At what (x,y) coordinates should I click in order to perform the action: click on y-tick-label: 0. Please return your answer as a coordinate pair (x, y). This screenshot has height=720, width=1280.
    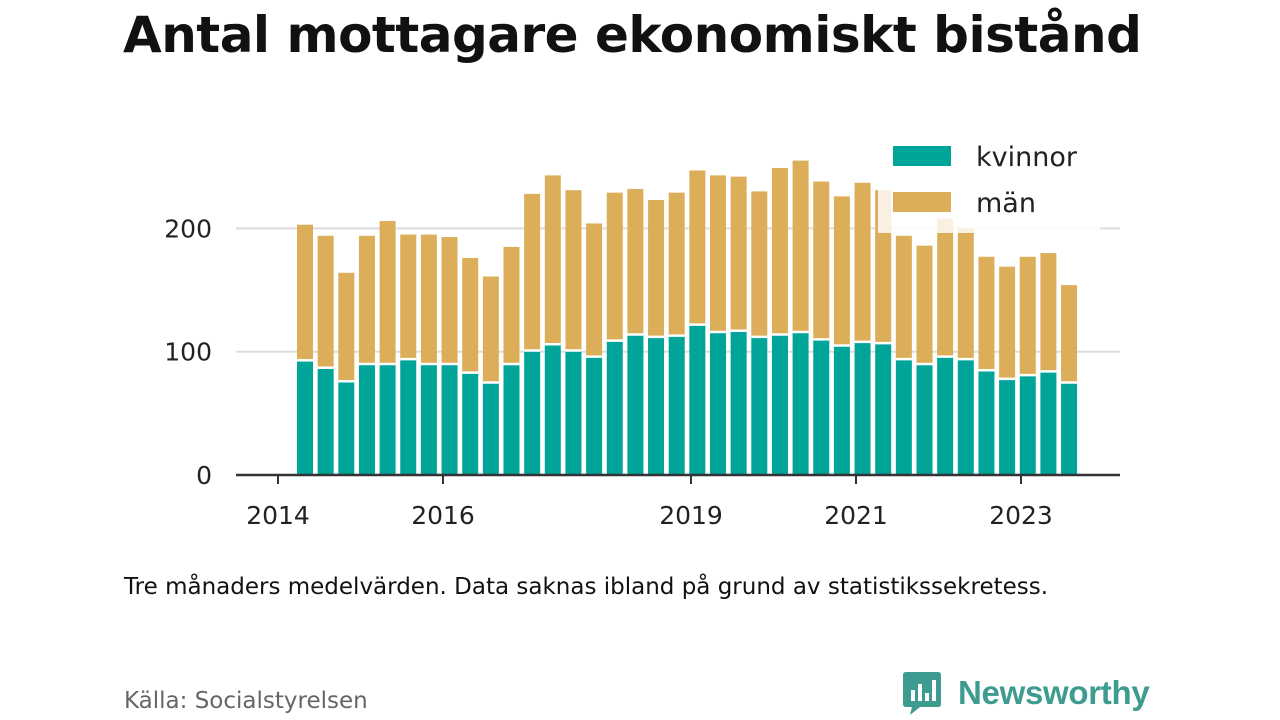
    Looking at the image, I should click on (204, 475).